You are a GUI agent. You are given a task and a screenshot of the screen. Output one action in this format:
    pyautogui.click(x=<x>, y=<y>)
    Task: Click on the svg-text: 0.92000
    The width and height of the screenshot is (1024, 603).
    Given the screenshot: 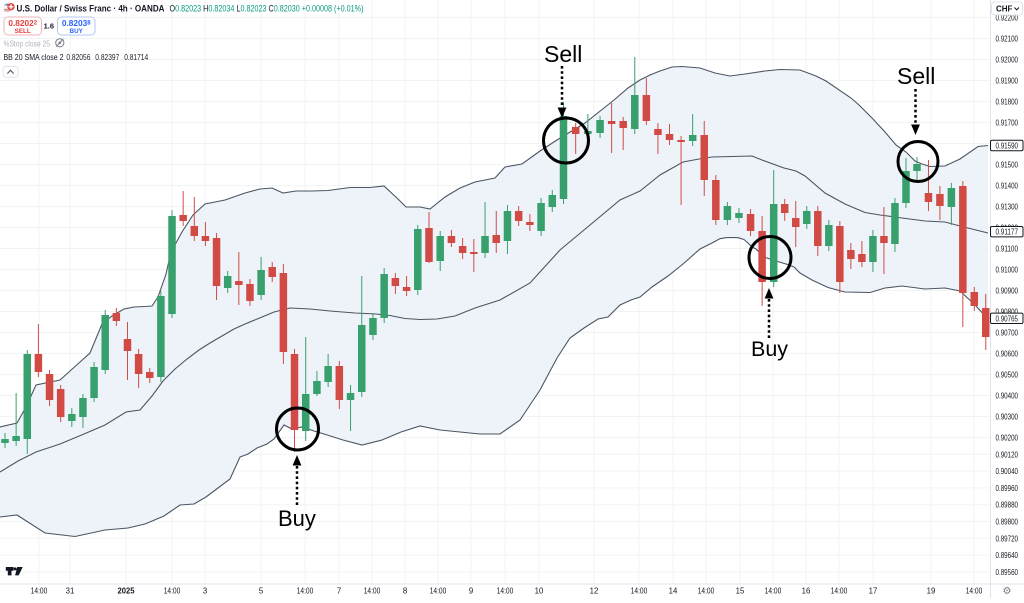 What is the action you would take?
    pyautogui.click(x=1007, y=60)
    